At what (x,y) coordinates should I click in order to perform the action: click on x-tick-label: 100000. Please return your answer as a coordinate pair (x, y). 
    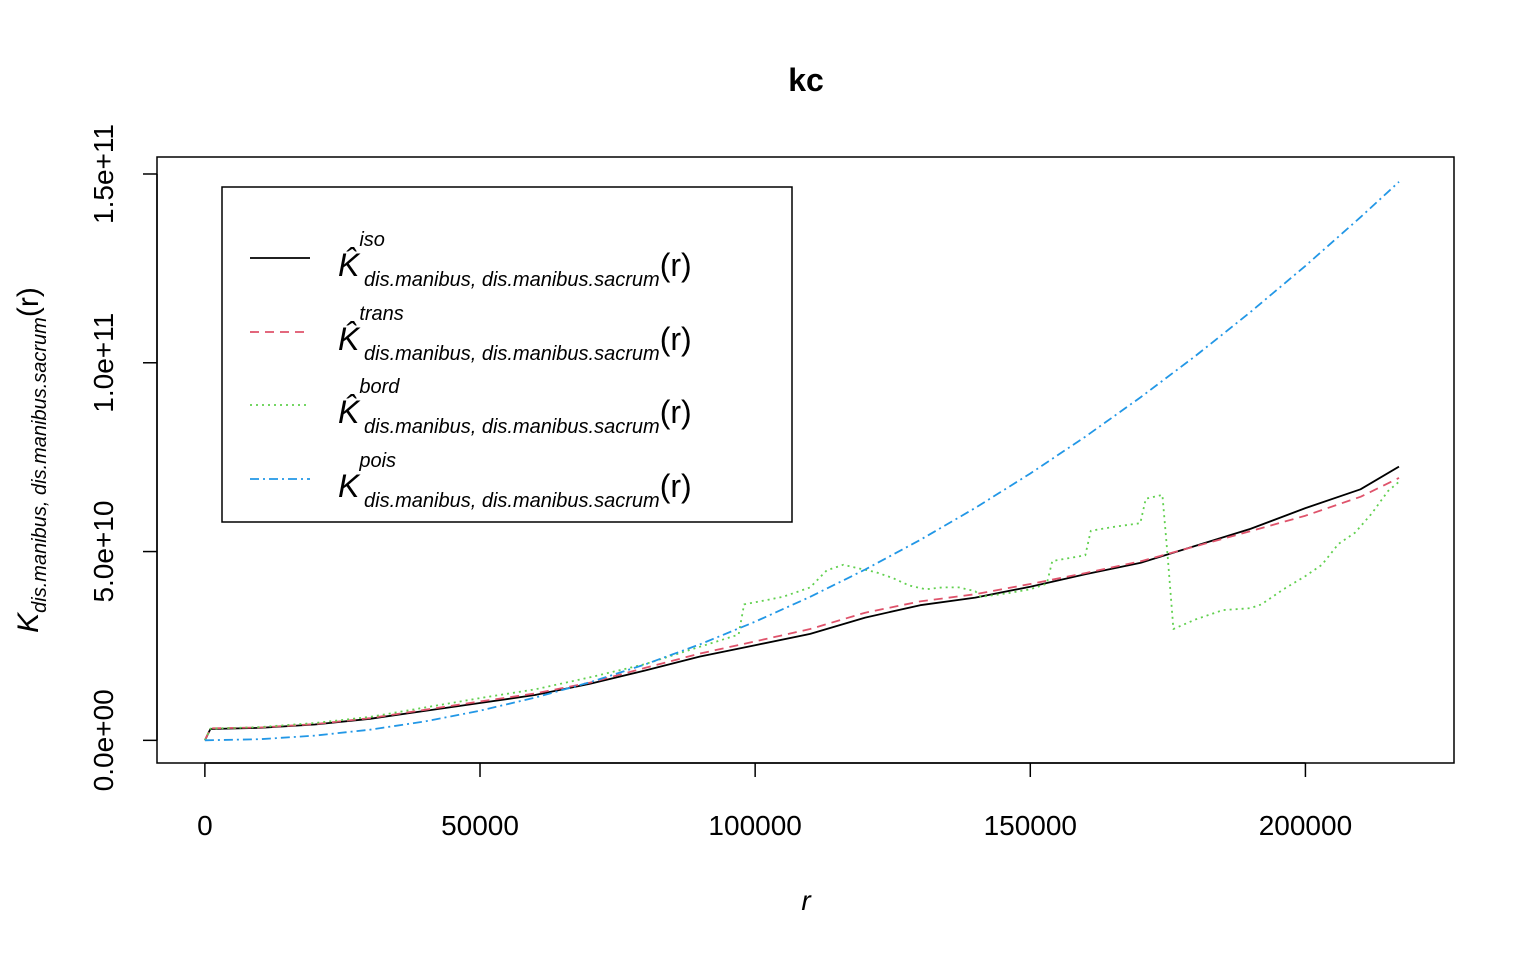
    Looking at the image, I should click on (754, 825).